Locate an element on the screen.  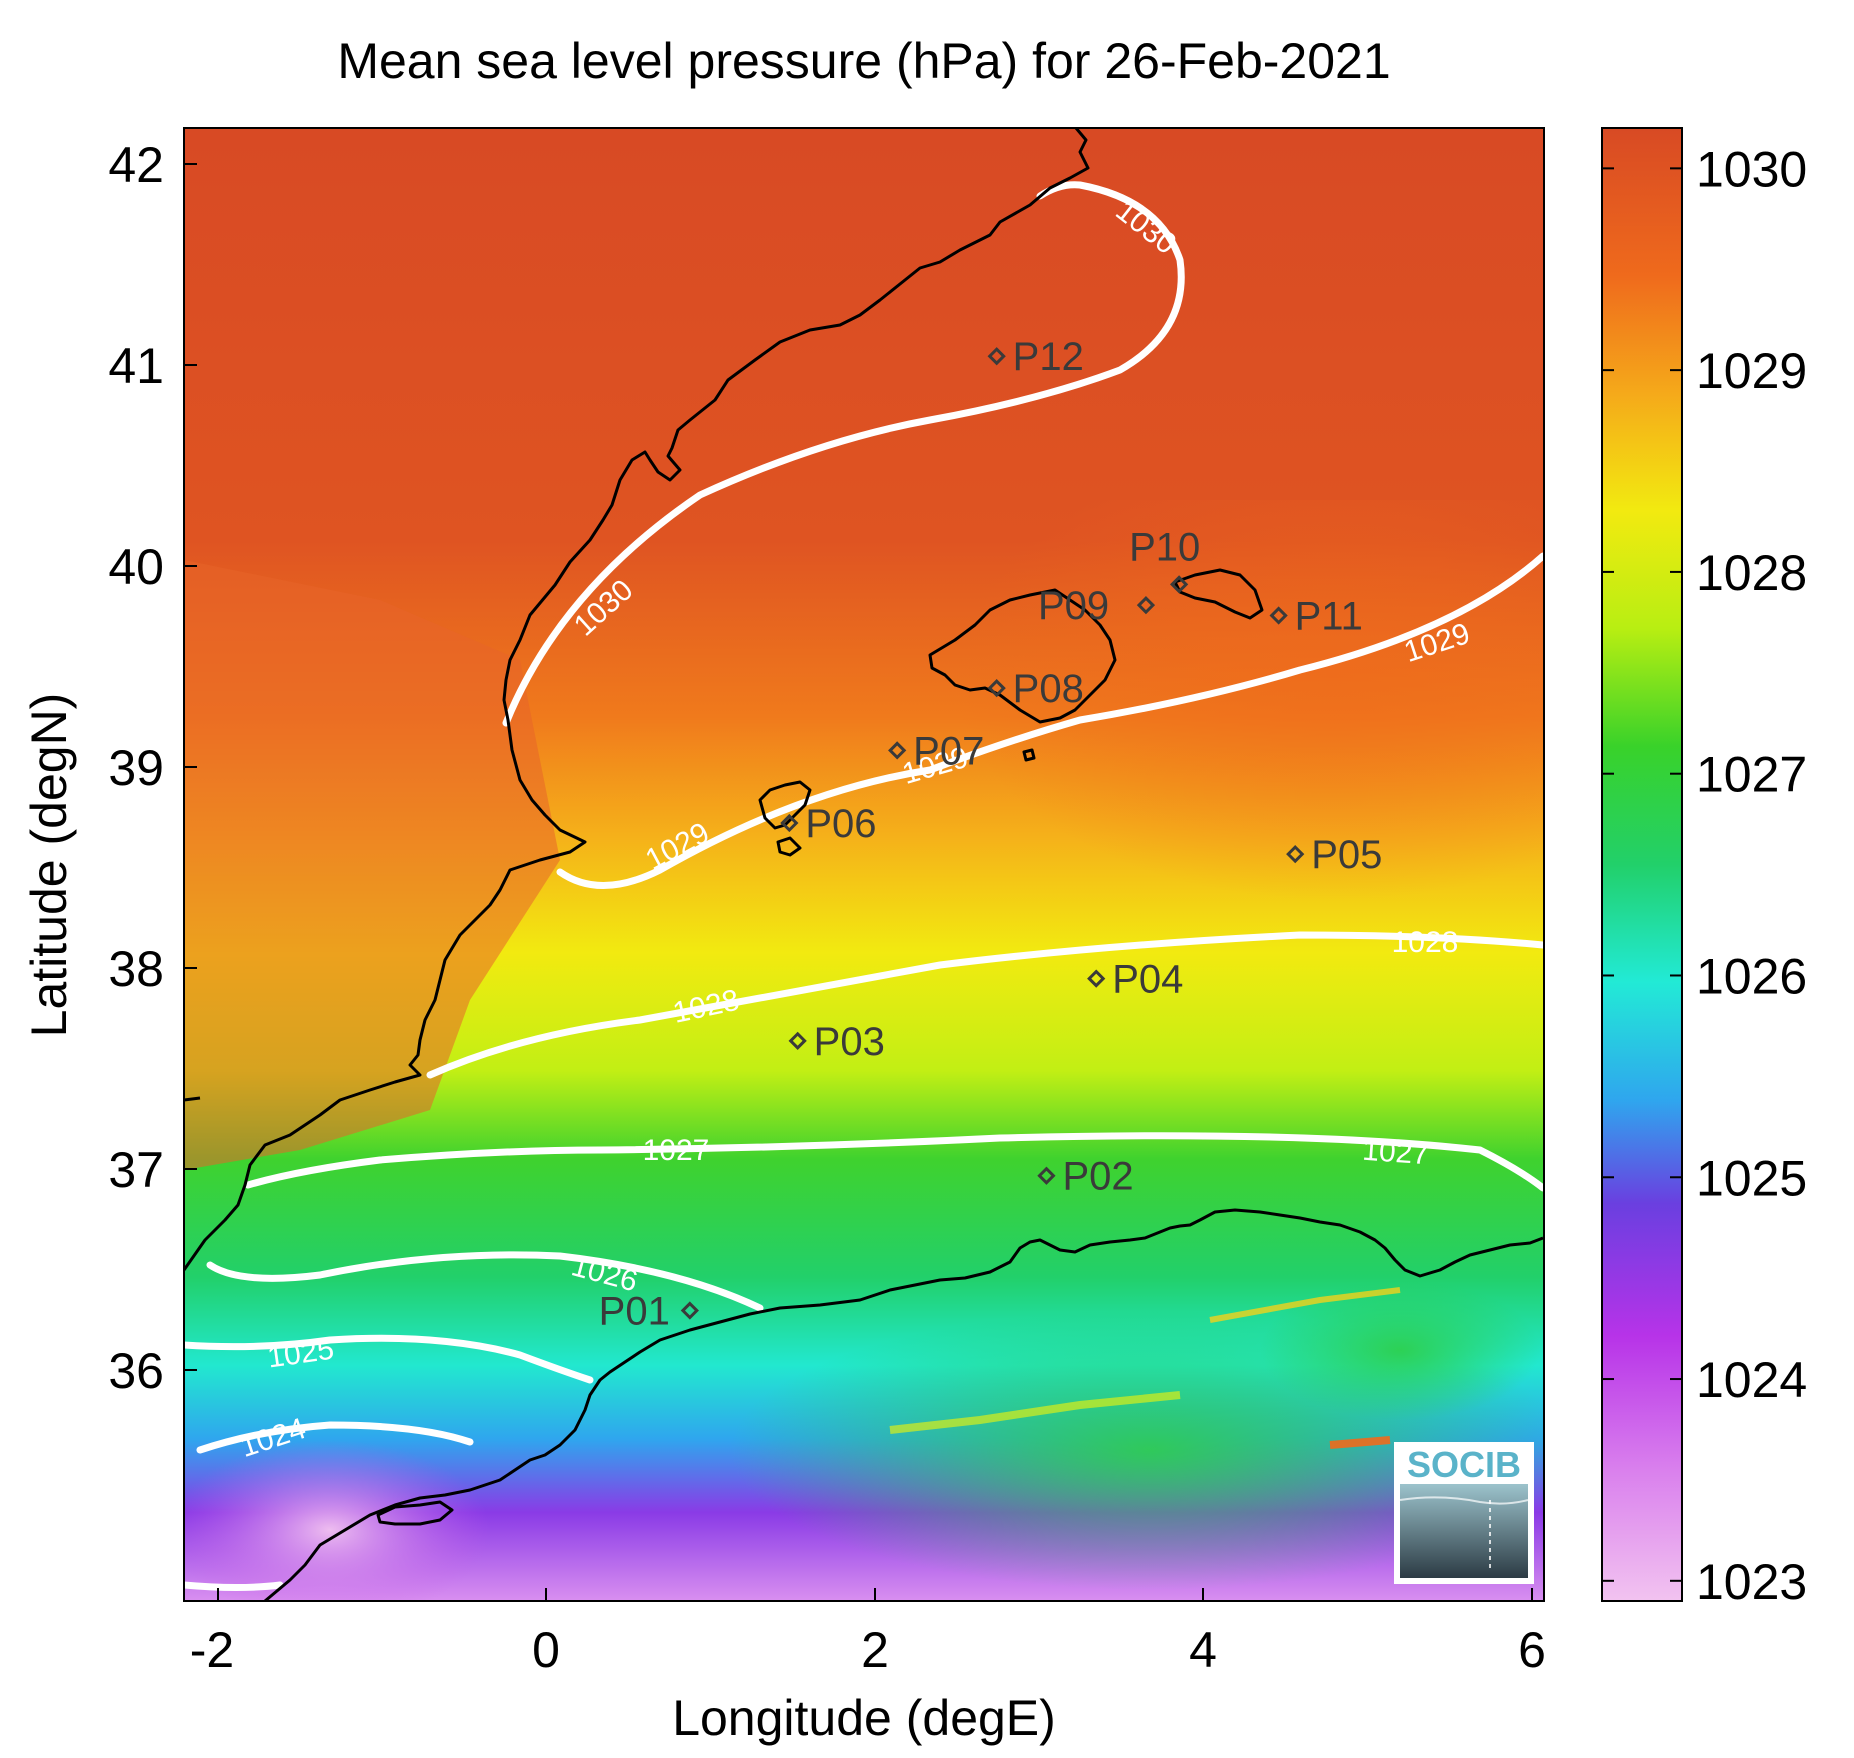
colorbar-tick-label: 1024 is located at coordinates (1751, 1380).